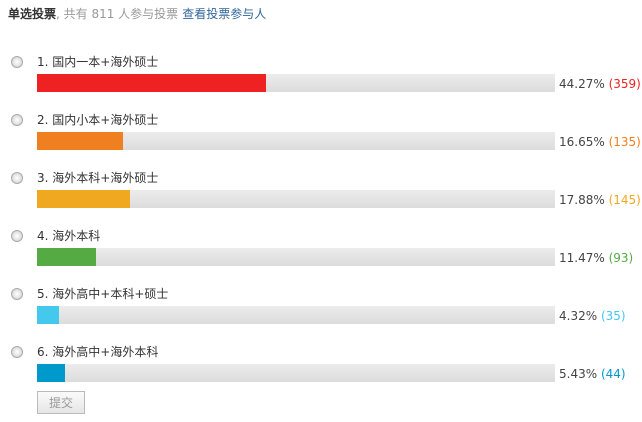  I want to click on poll-summary: , 共有 811 人参与投票, so click(117, 14).